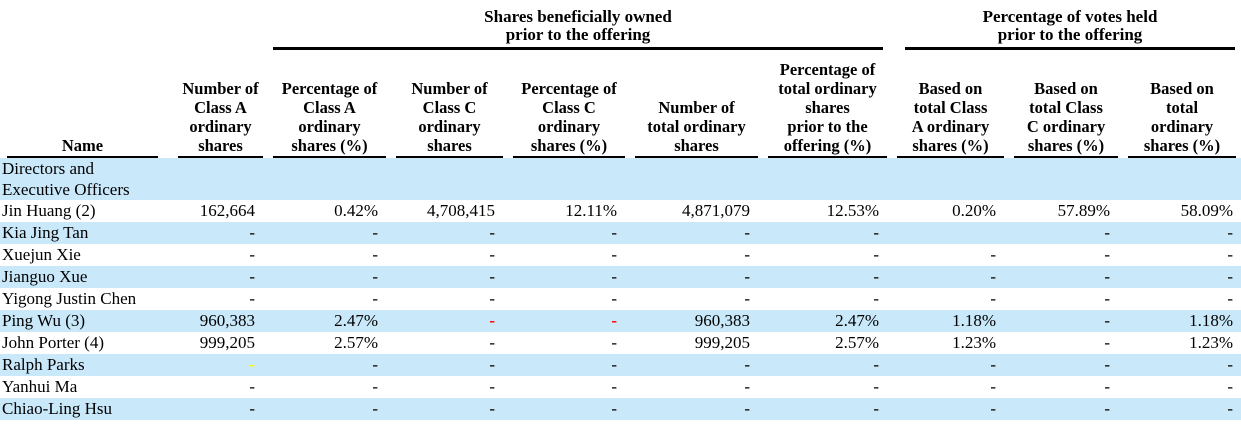 Image resolution: width=1241 pixels, height=448 pixels. What do you see at coordinates (84, 365) in the screenshot?
I see `cell-name: Ralph Parks` at bounding box center [84, 365].